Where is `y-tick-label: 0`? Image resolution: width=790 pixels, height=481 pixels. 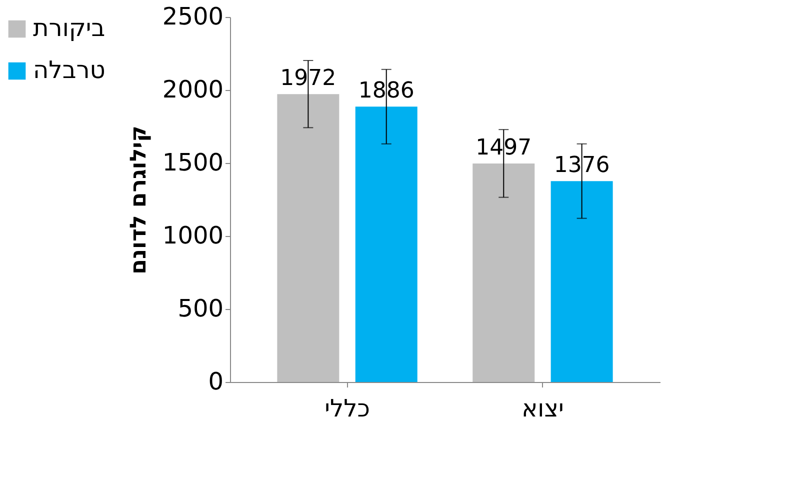 y-tick-label: 0 is located at coordinates (216, 382).